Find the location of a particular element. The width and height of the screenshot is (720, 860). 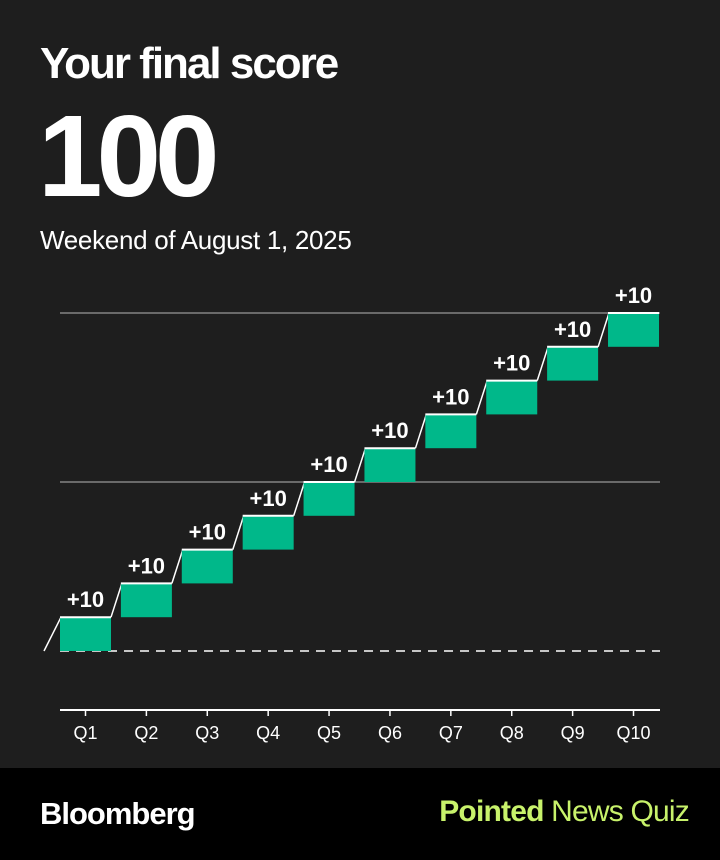

x-tick-label: Q8 is located at coordinates (512, 733).